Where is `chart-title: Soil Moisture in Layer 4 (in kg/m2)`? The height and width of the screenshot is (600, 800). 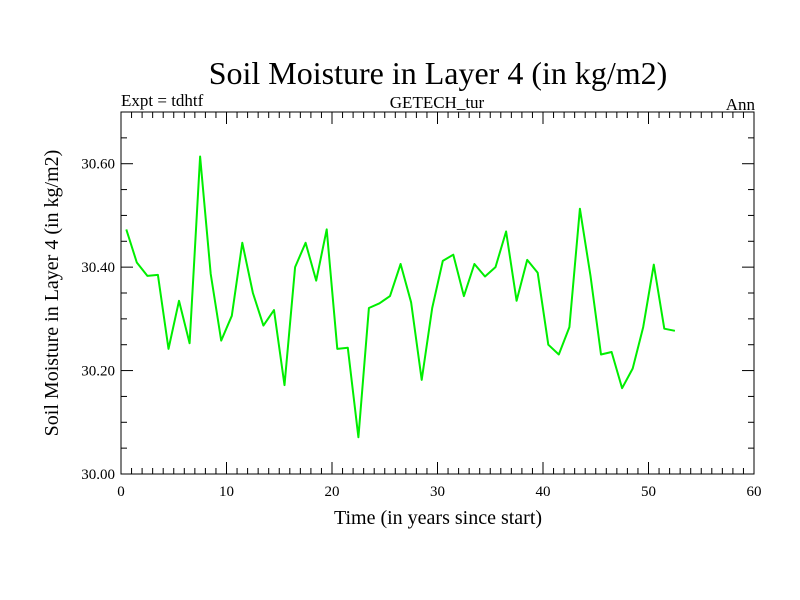
chart-title: Soil Moisture in Layer 4 (in kg/m2) is located at coordinates (438, 73).